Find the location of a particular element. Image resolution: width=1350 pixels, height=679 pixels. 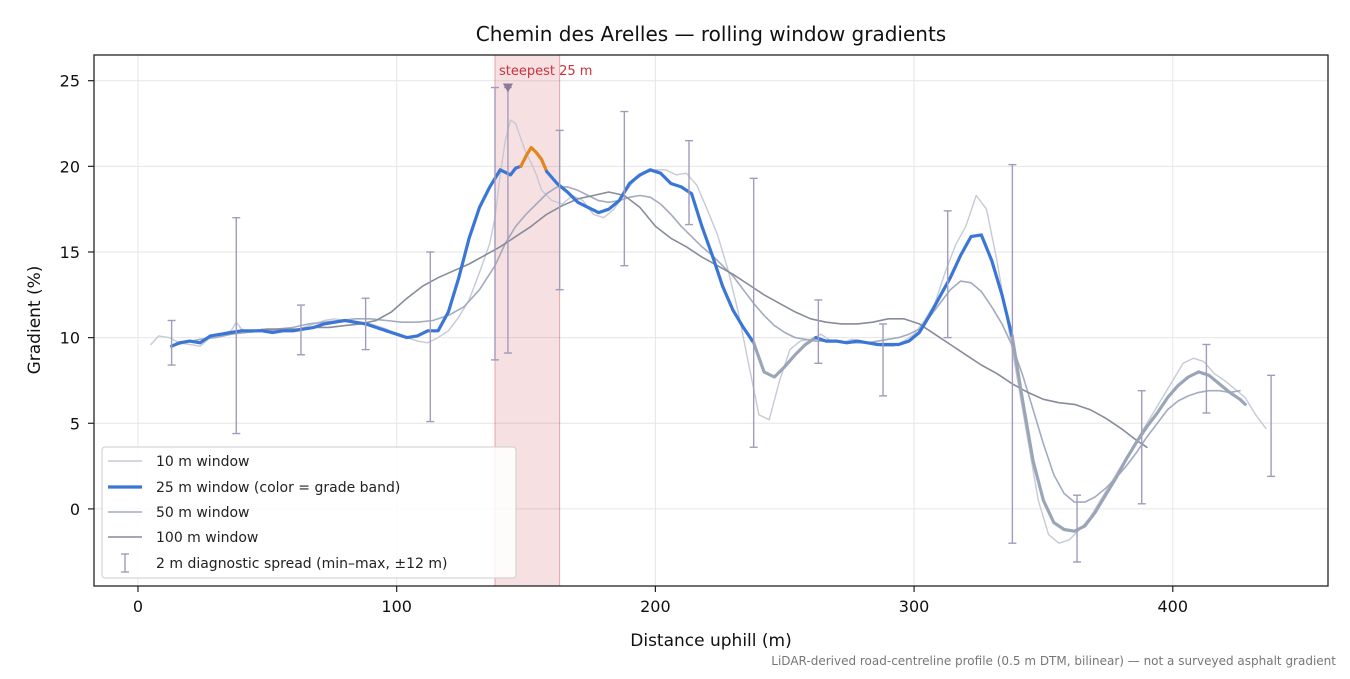

annotations: steepest 25 m is located at coordinates (545, 78).